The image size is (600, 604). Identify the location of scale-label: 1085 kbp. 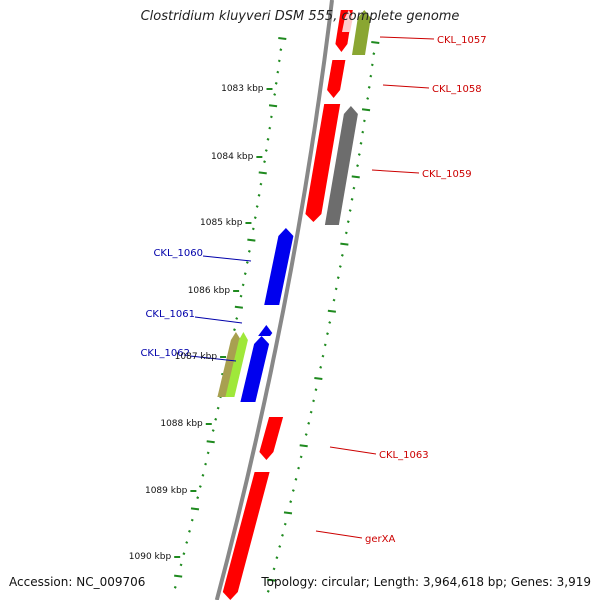
(221, 223).